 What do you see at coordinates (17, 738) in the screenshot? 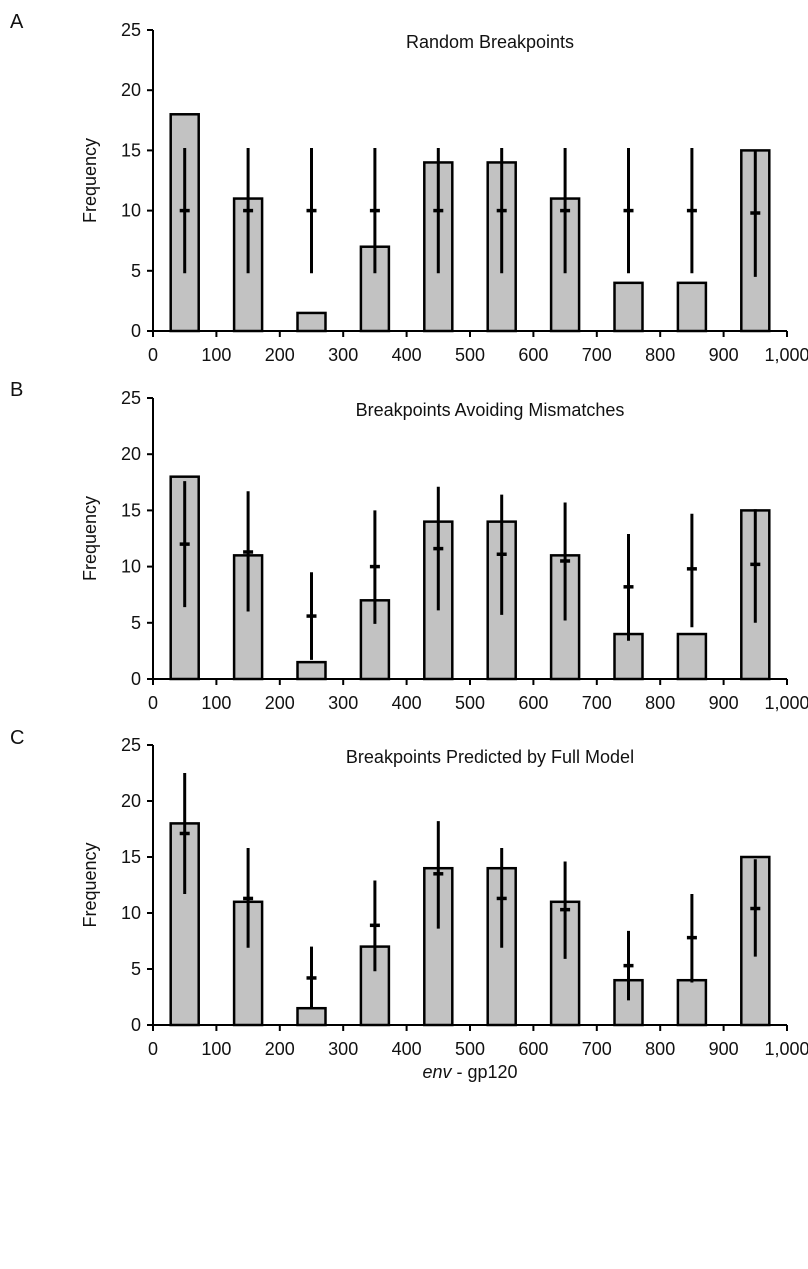
I see `panel-letter: C` at bounding box center [17, 738].